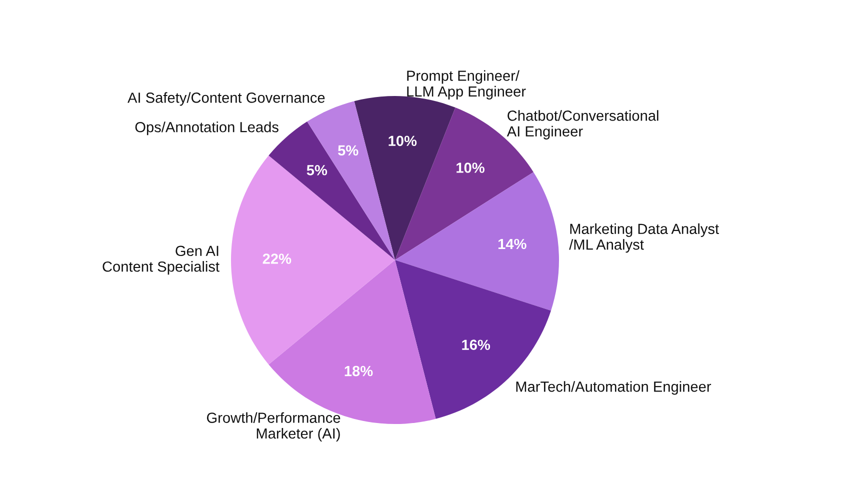 The width and height of the screenshot is (852, 500). Describe the element at coordinates (273, 427) in the screenshot. I see `slice-label: Growth/Performance Marketer (AI)` at that location.